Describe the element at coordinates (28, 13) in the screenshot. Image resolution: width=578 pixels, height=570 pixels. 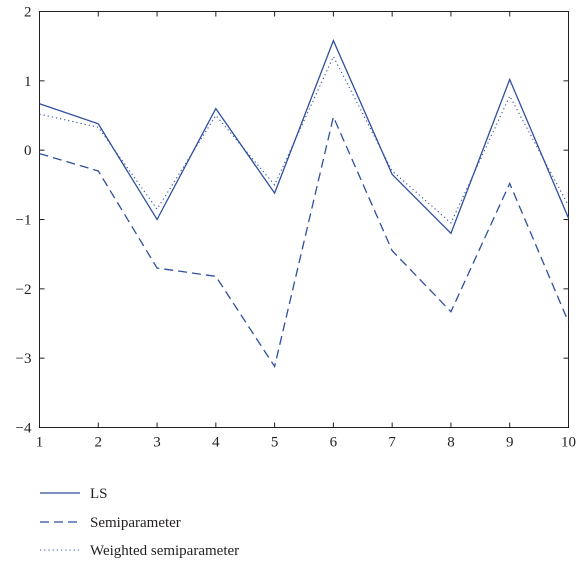
I see `y-tick-label: 2` at that location.